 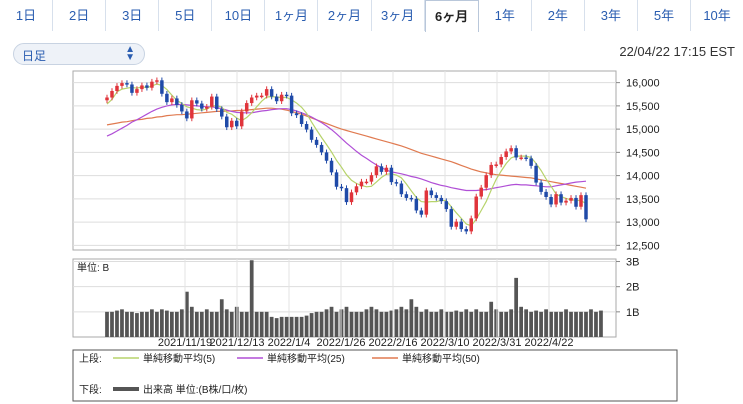 What do you see at coordinates (236, 343) in the screenshot?
I see `x-tick-label: 2021/12/13` at bounding box center [236, 343].